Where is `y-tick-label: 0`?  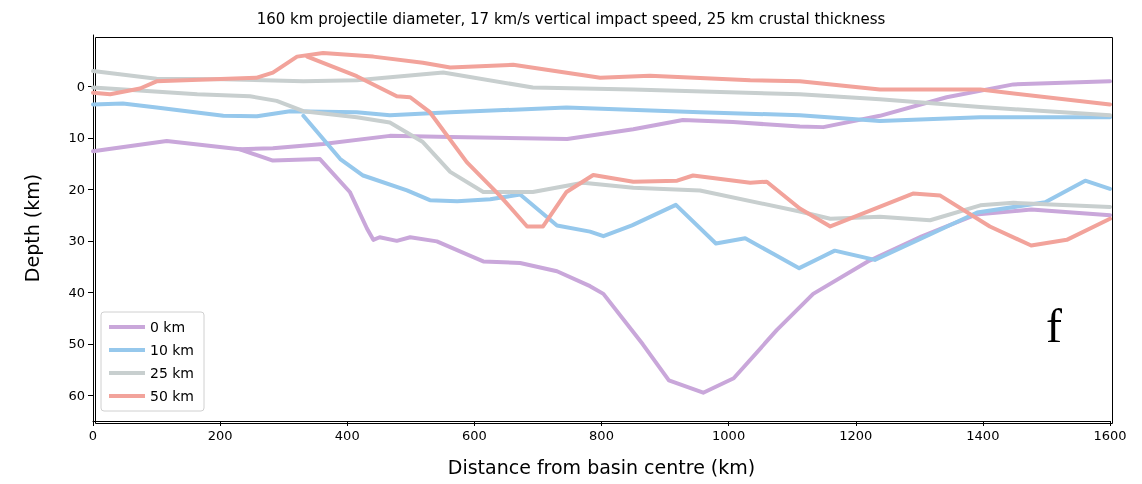
y-tick-label: 0 is located at coordinates (80, 86).